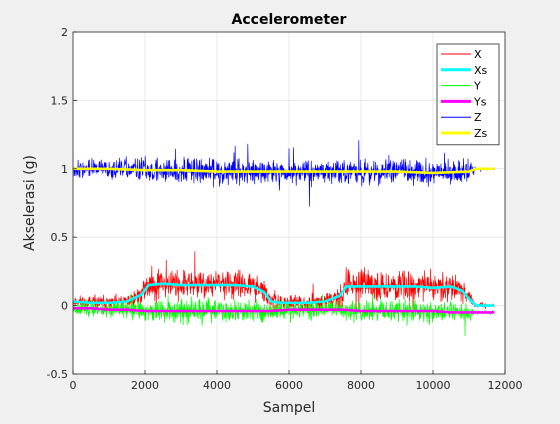 The height and width of the screenshot is (424, 560). I want to click on chart-title: Accelerometer, so click(289, 20).